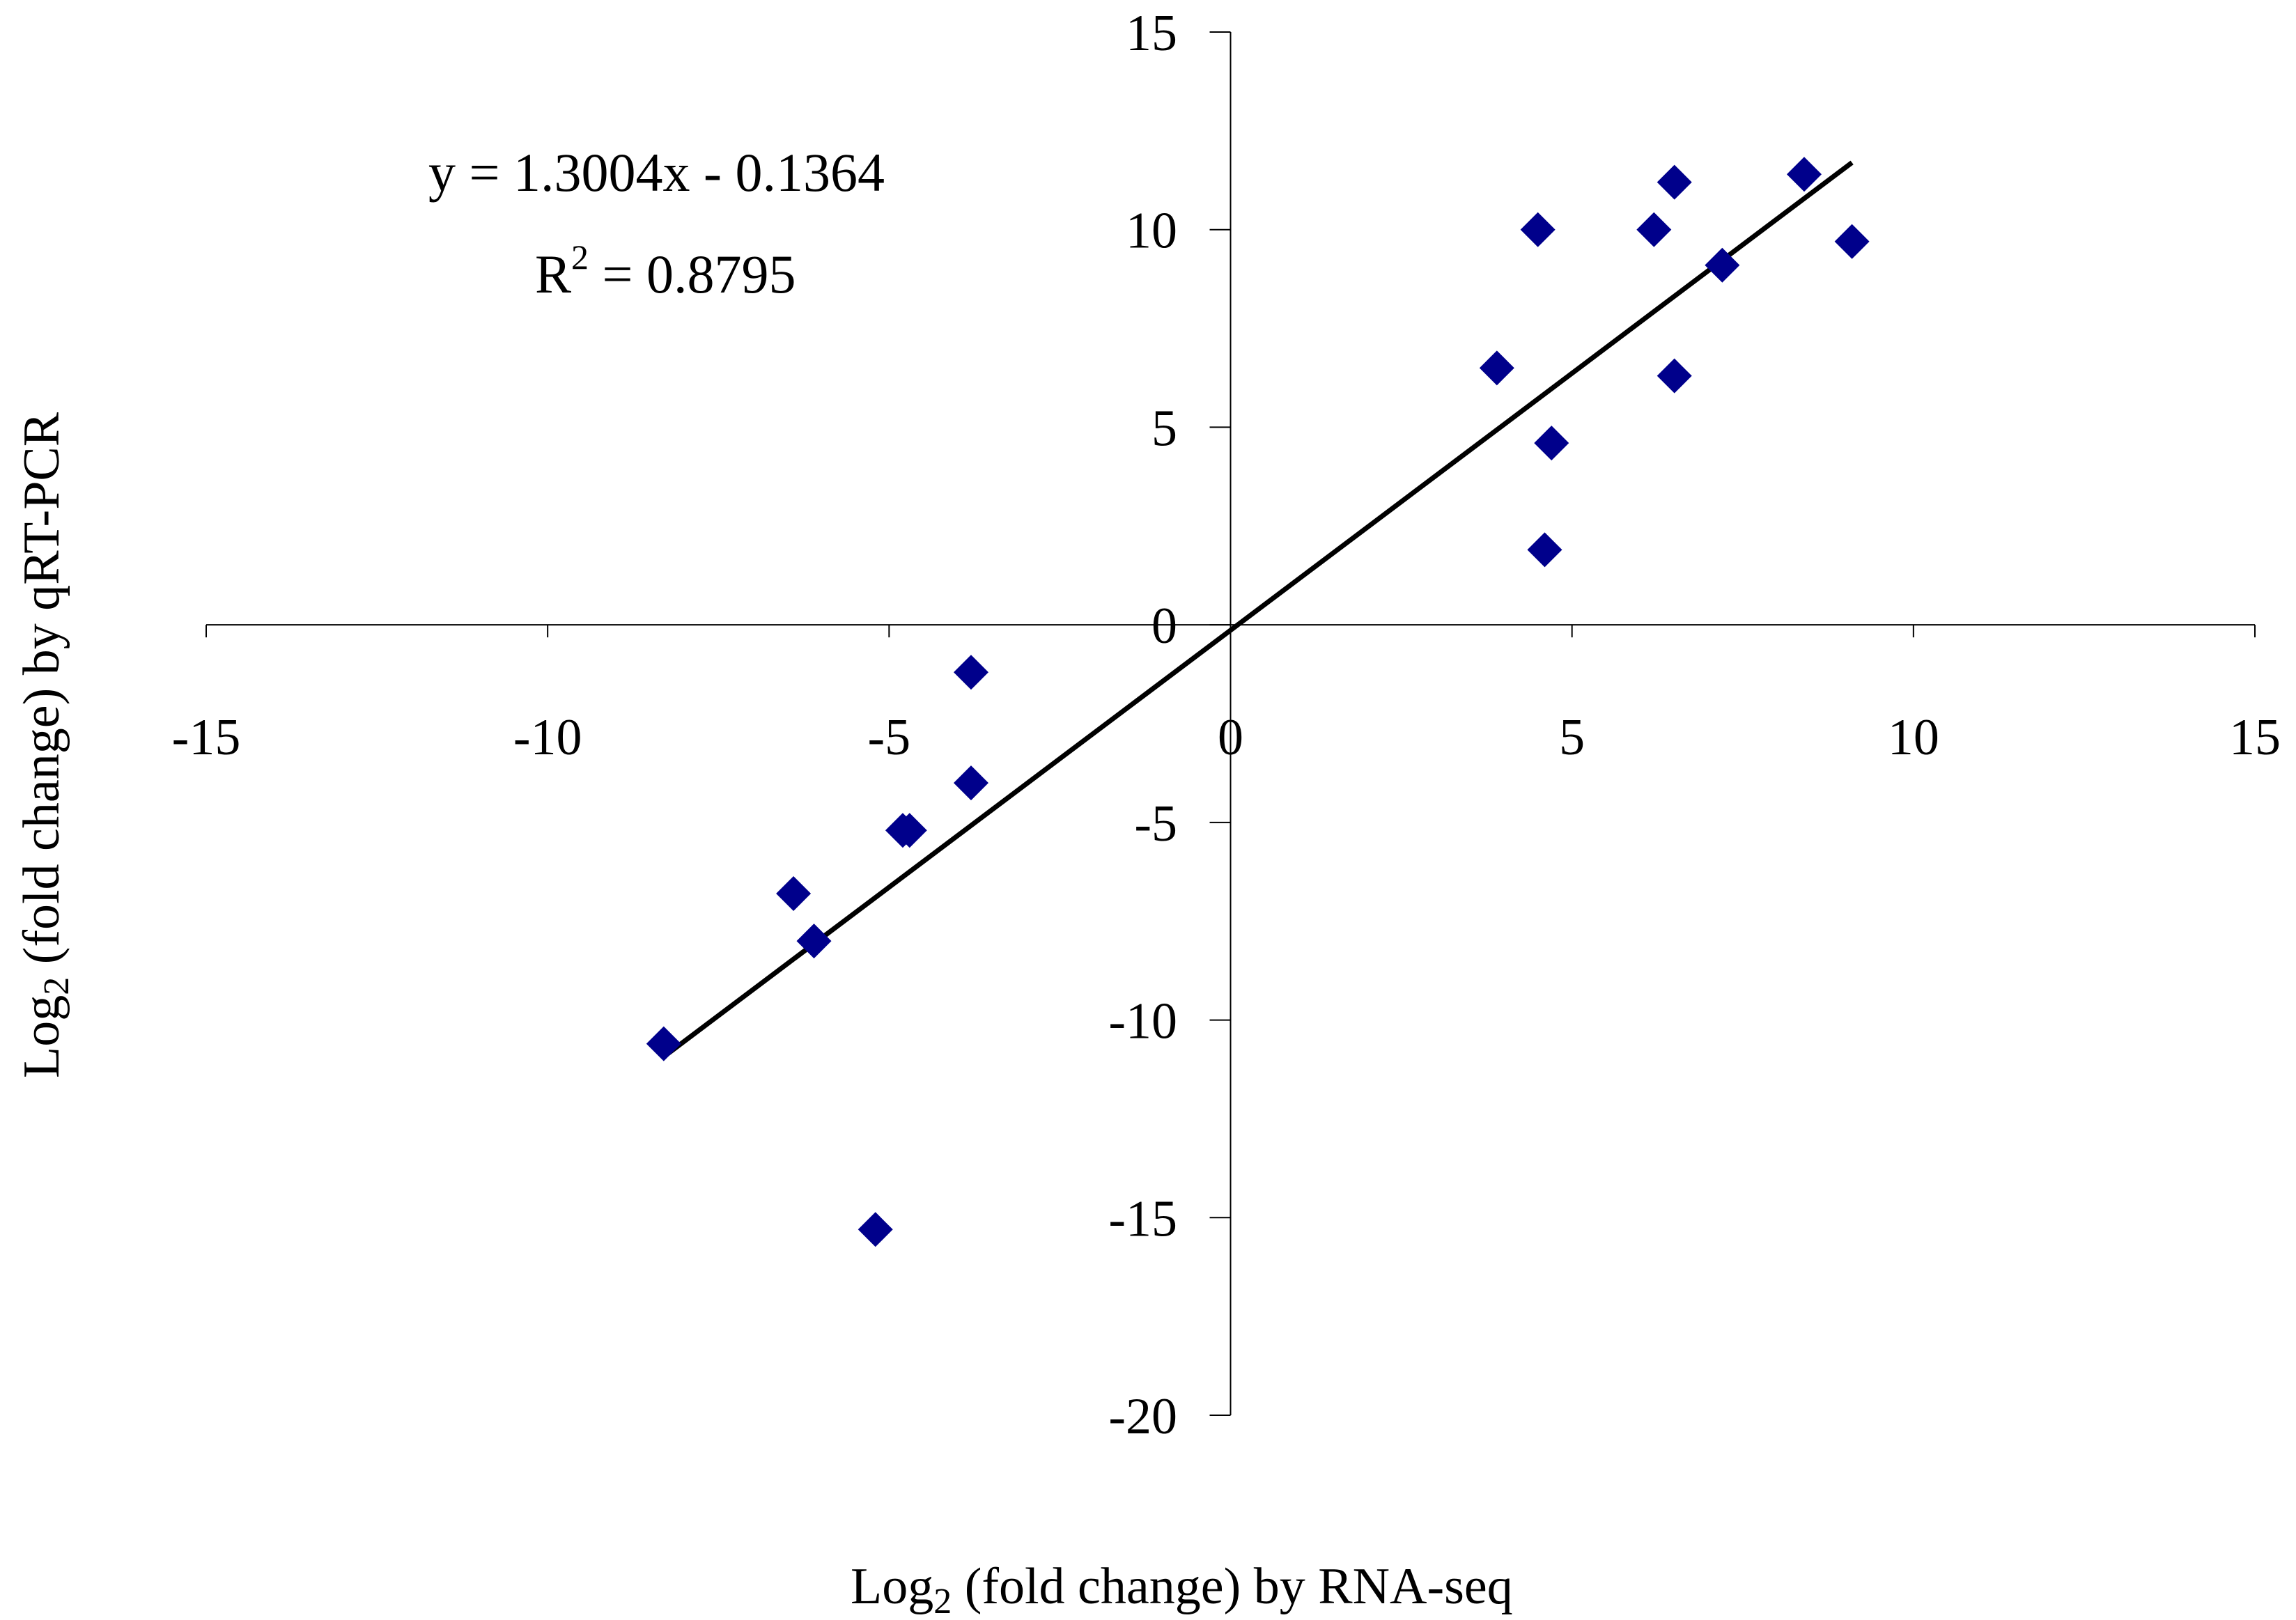 Image resolution: width=2296 pixels, height=1620 pixels. I want to click on r-squared-base: R, so click(553, 274).